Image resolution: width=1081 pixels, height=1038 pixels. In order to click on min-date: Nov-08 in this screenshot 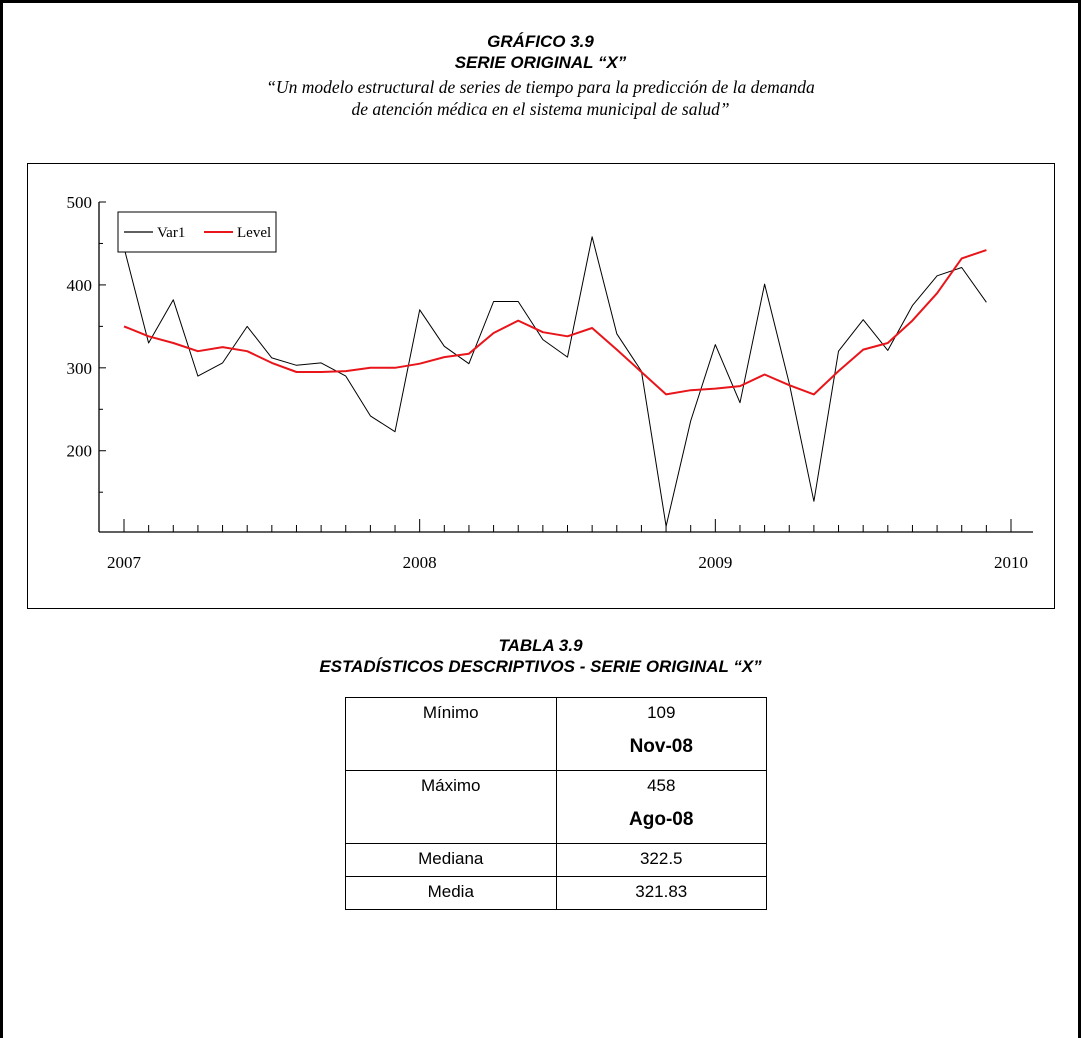, I will do `click(661, 746)`.